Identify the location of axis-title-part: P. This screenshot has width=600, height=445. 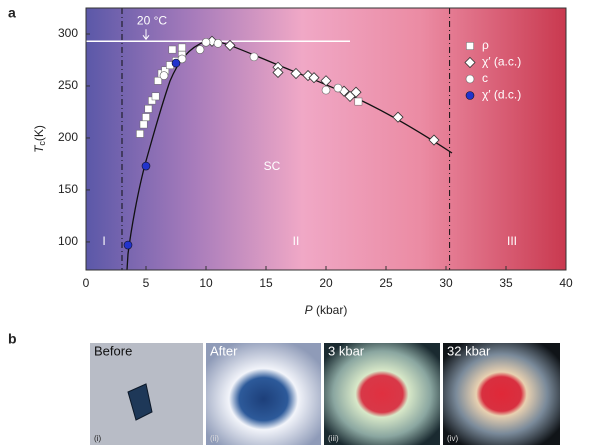
(309, 310).